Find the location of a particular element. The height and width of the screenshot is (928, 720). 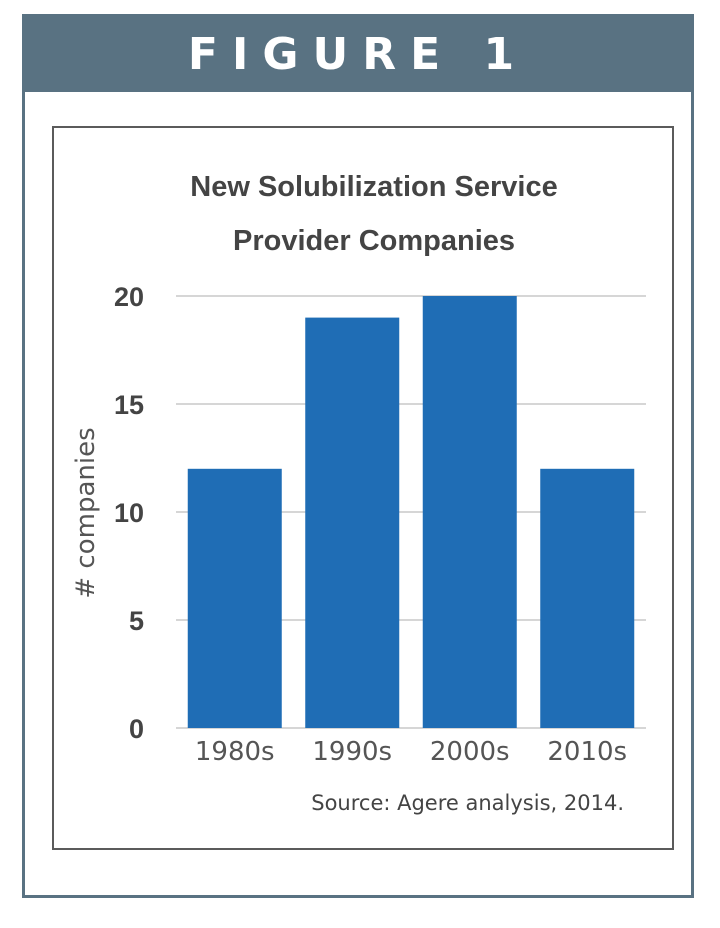

y-tick-label: 15 is located at coordinates (129, 405).